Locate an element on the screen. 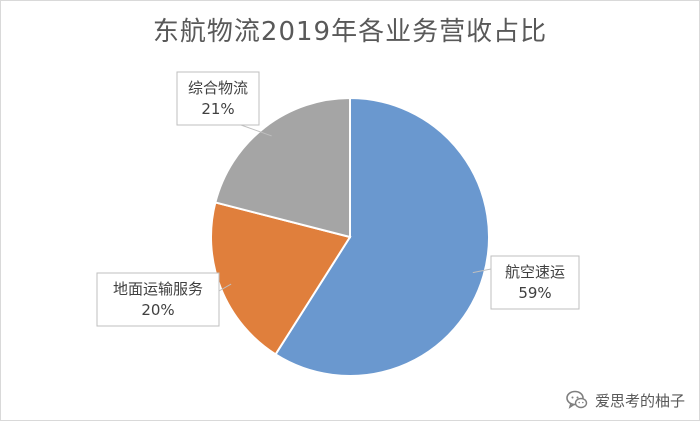 The width and height of the screenshot is (700, 421). chart-title: 东航物流2019年各业务营收占比 is located at coordinates (350, 32).